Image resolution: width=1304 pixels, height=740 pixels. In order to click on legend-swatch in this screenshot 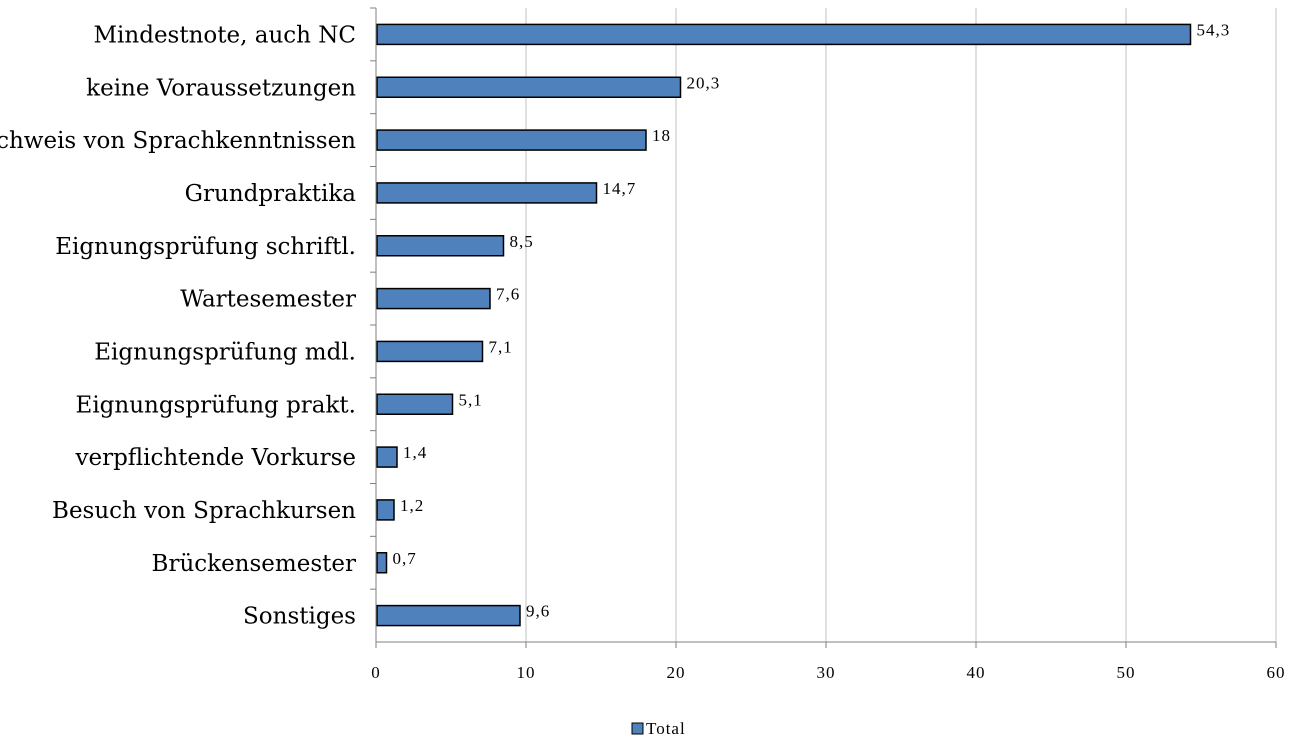, I will do `click(637, 728)`.